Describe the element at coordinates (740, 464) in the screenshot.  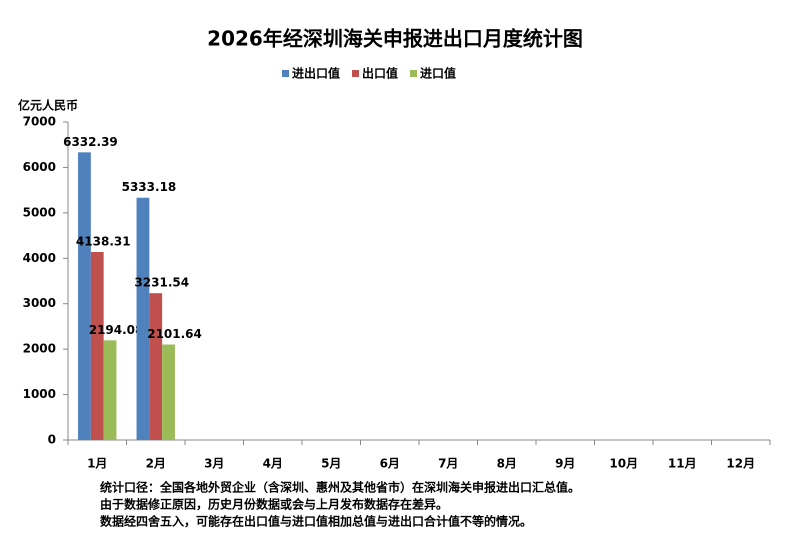
I see `x-tick-label: 12月` at that location.